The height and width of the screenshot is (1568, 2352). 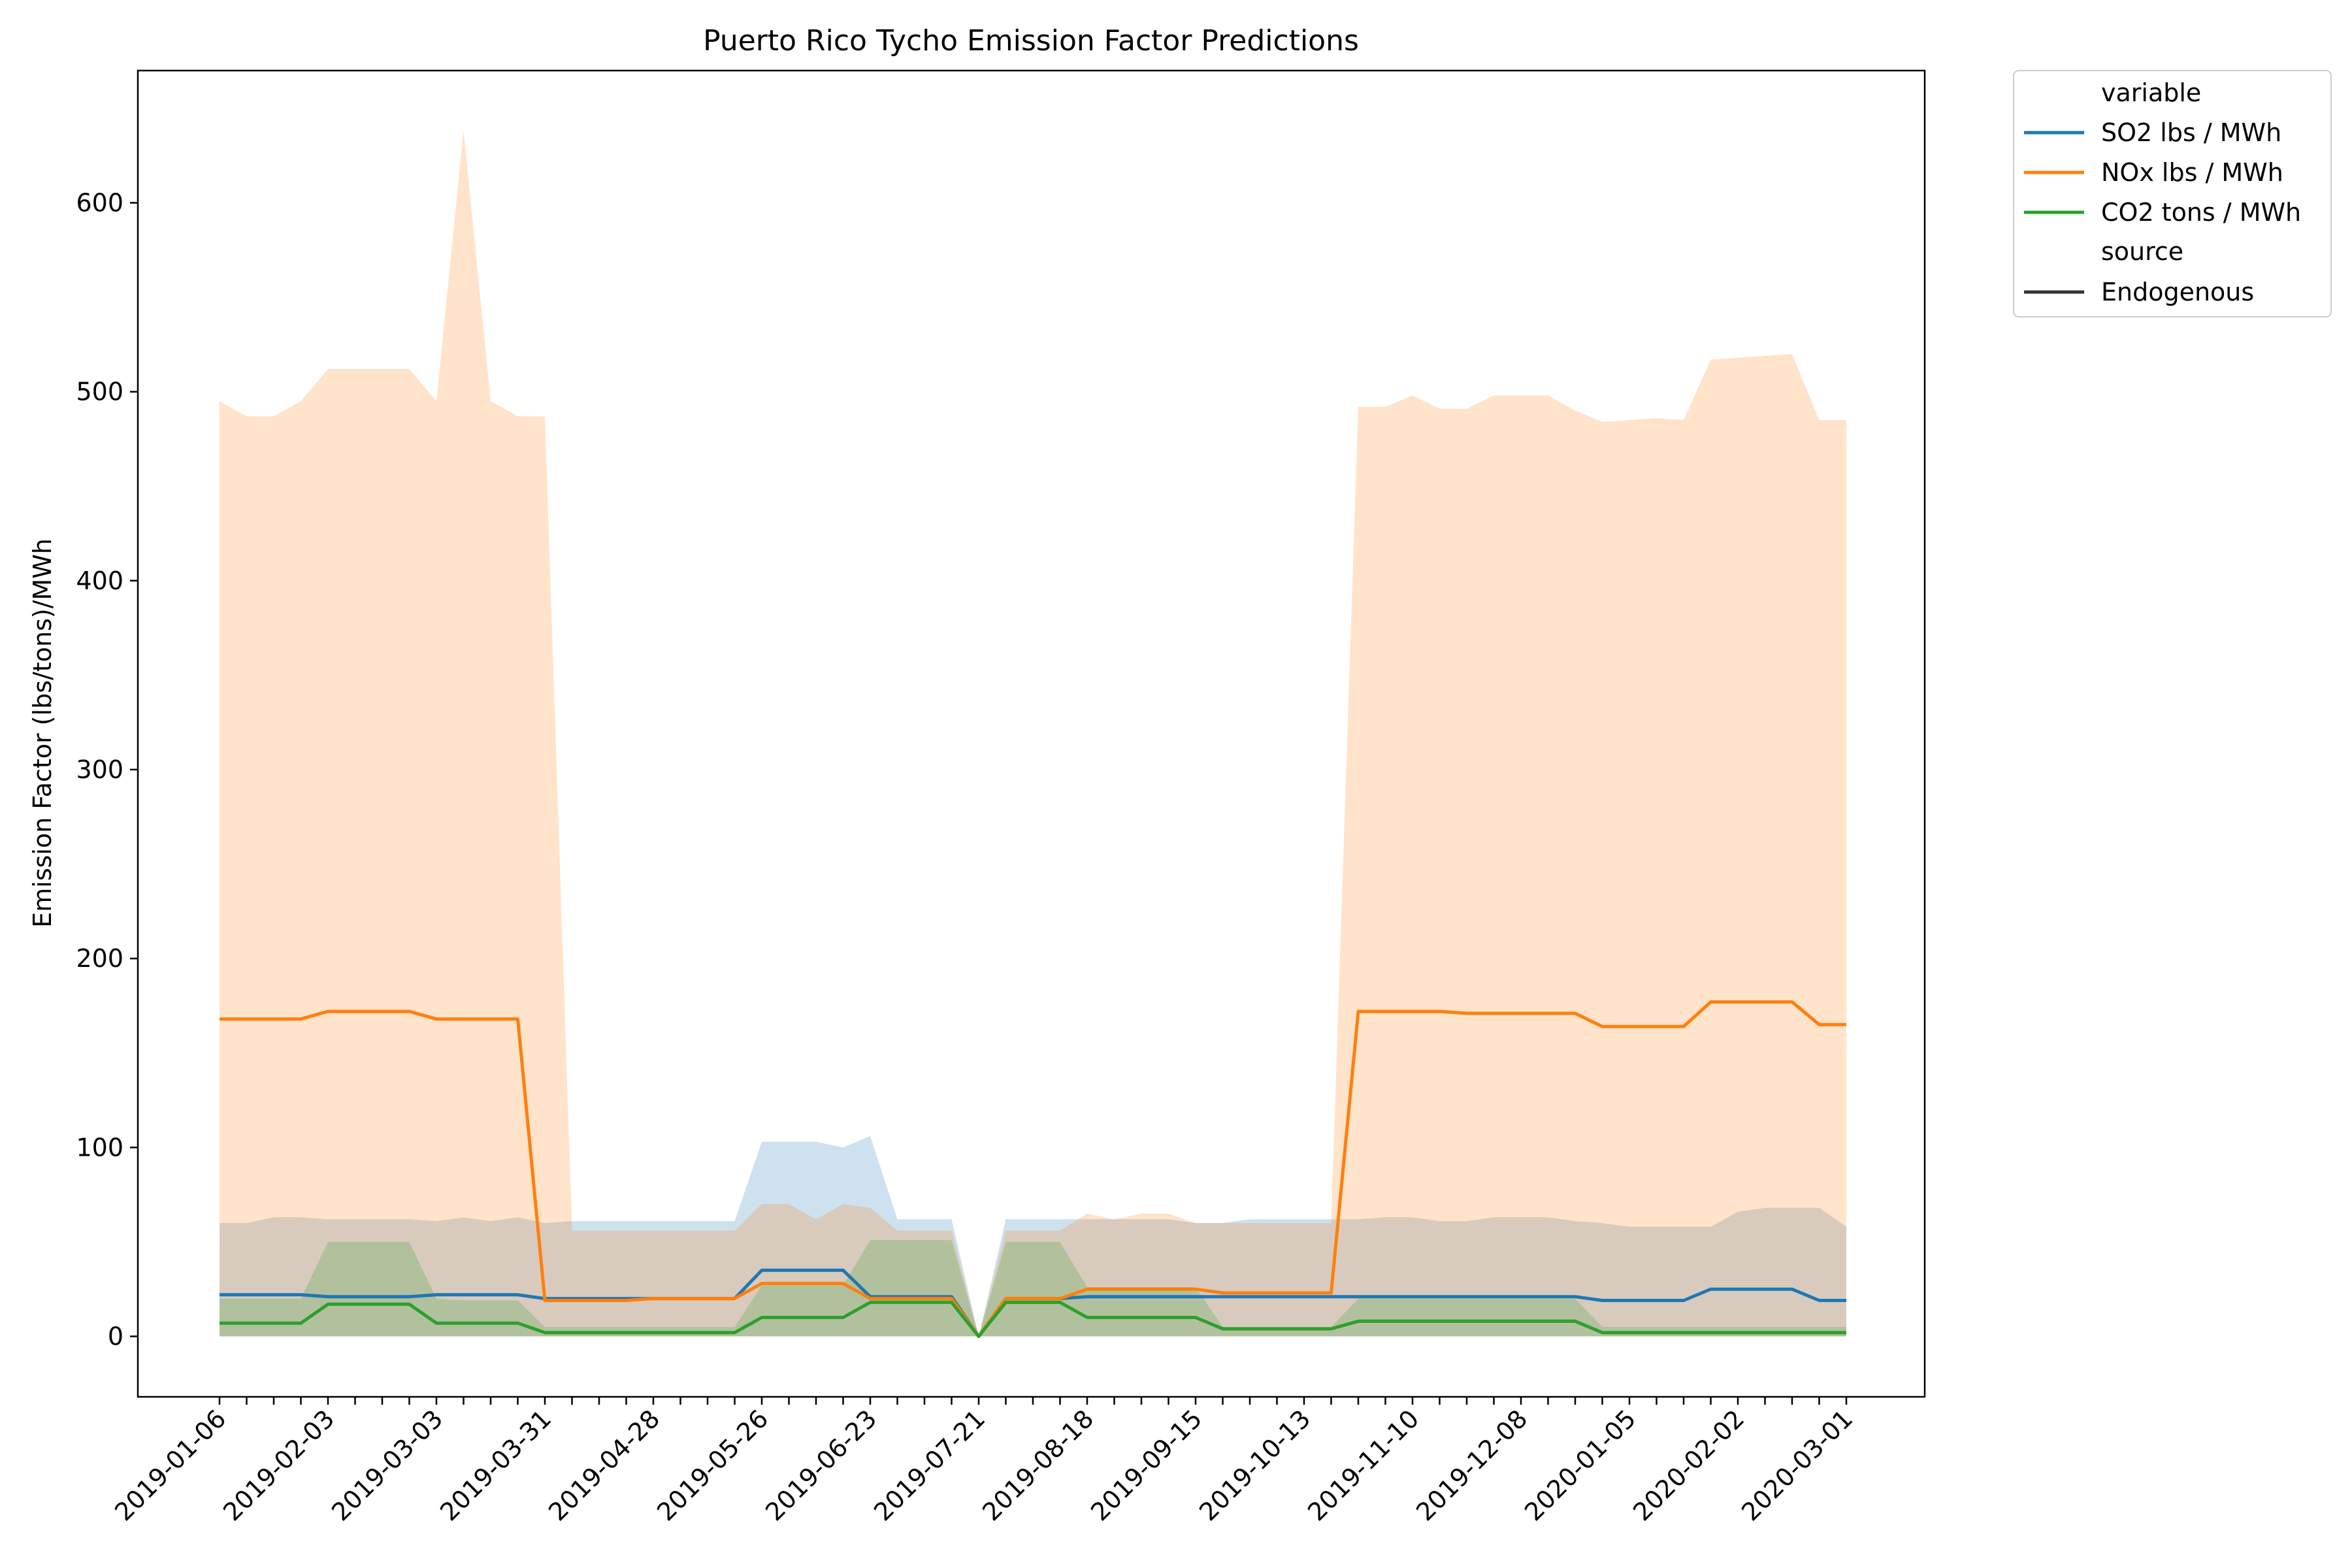 What do you see at coordinates (1146, 1465) in the screenshot?
I see `x-tick-label: 2019-09-15` at bounding box center [1146, 1465].